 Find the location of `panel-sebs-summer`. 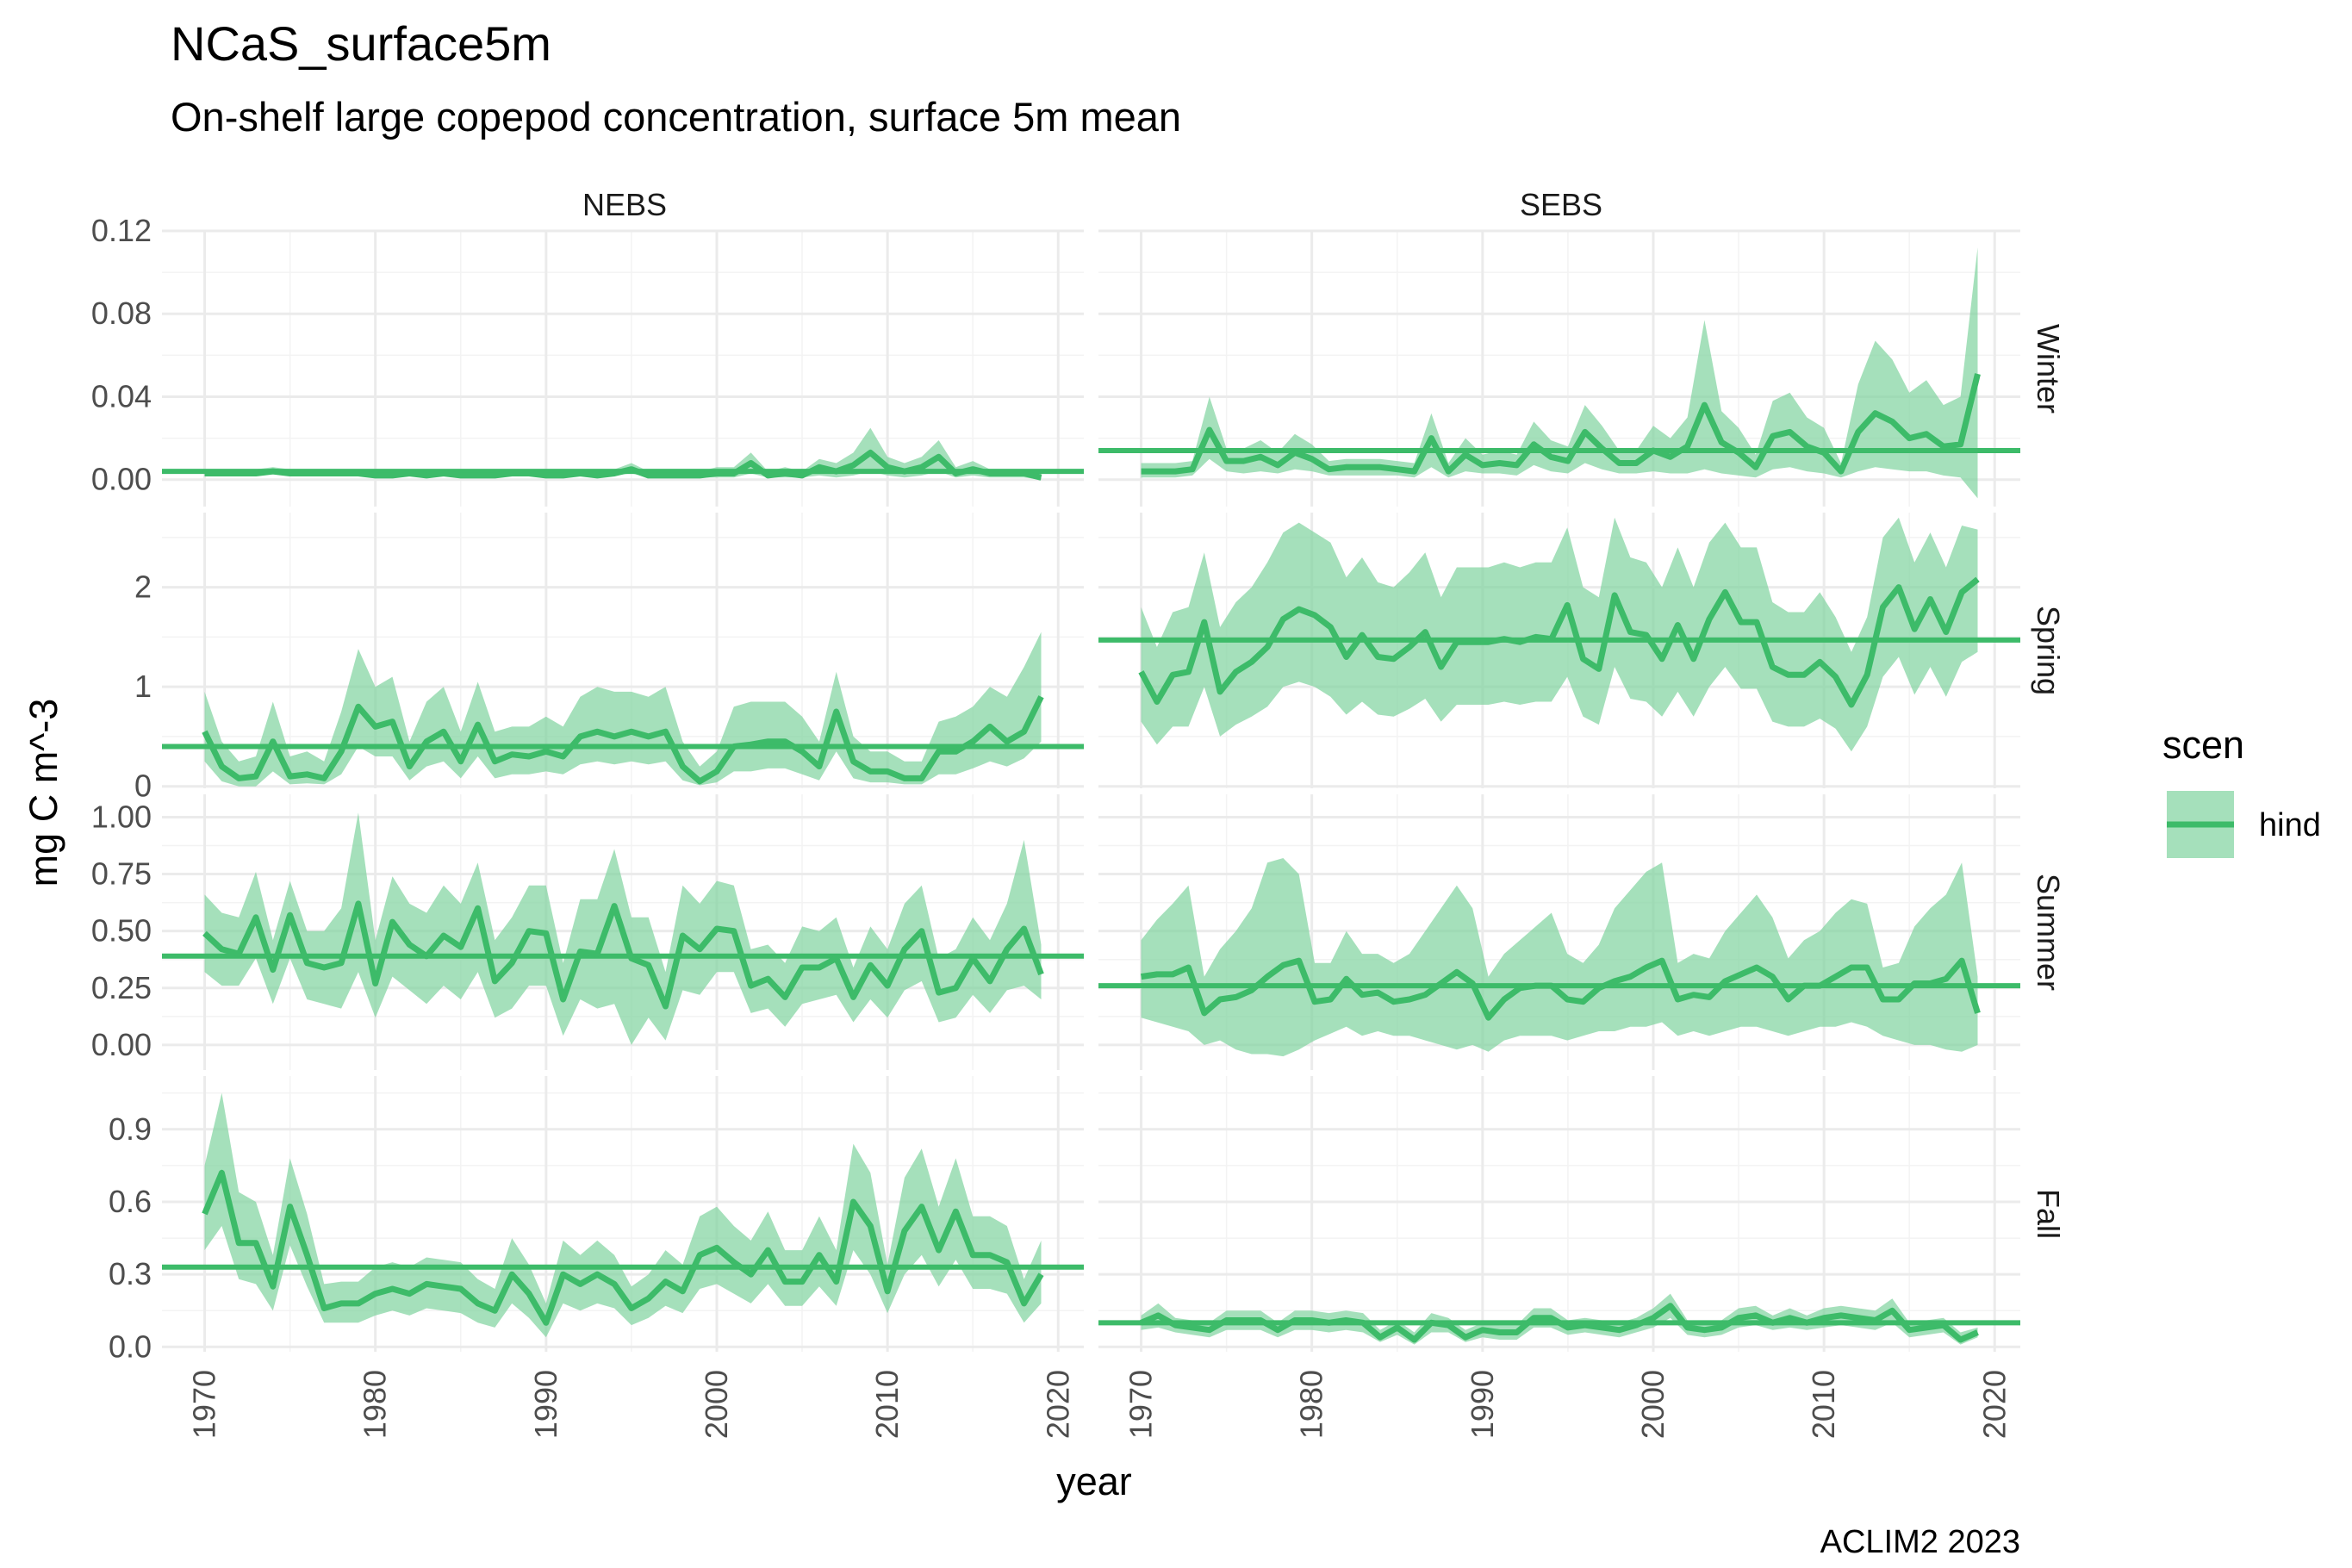

panel-sebs-summer is located at coordinates (1559, 932).